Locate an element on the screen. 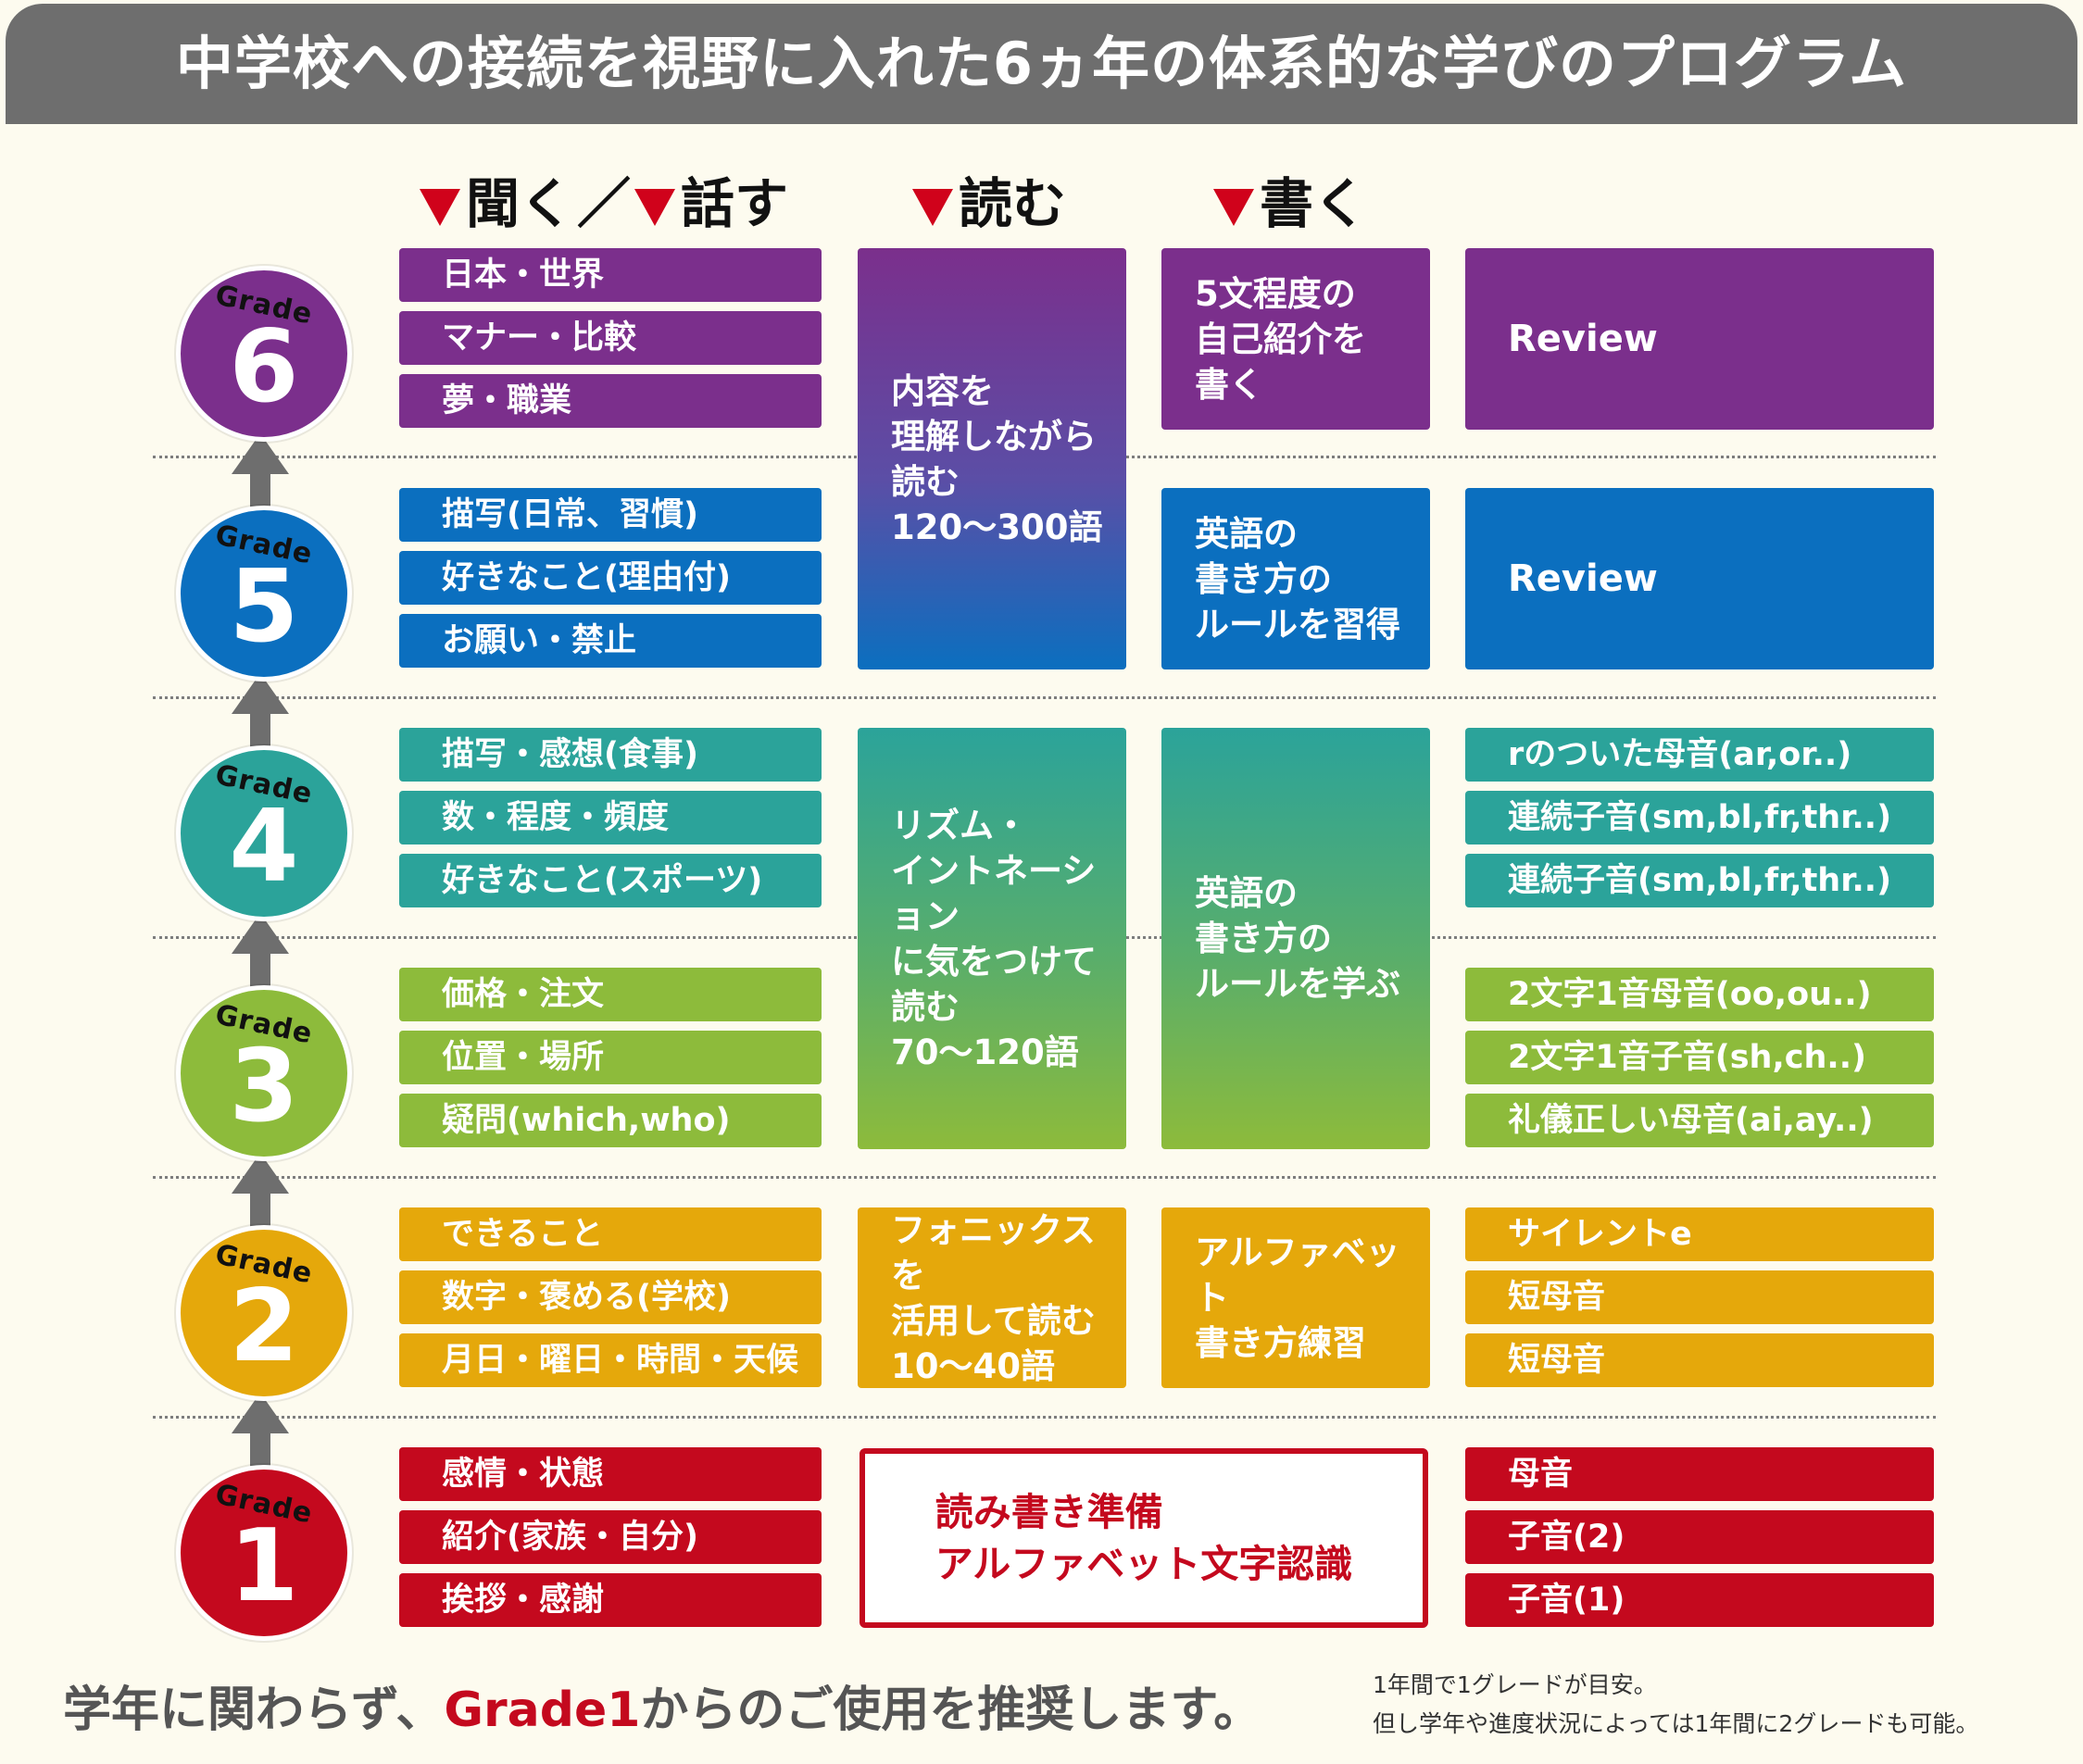  listen-speak-item: 数字・褒める(学校) is located at coordinates (610, 1297).